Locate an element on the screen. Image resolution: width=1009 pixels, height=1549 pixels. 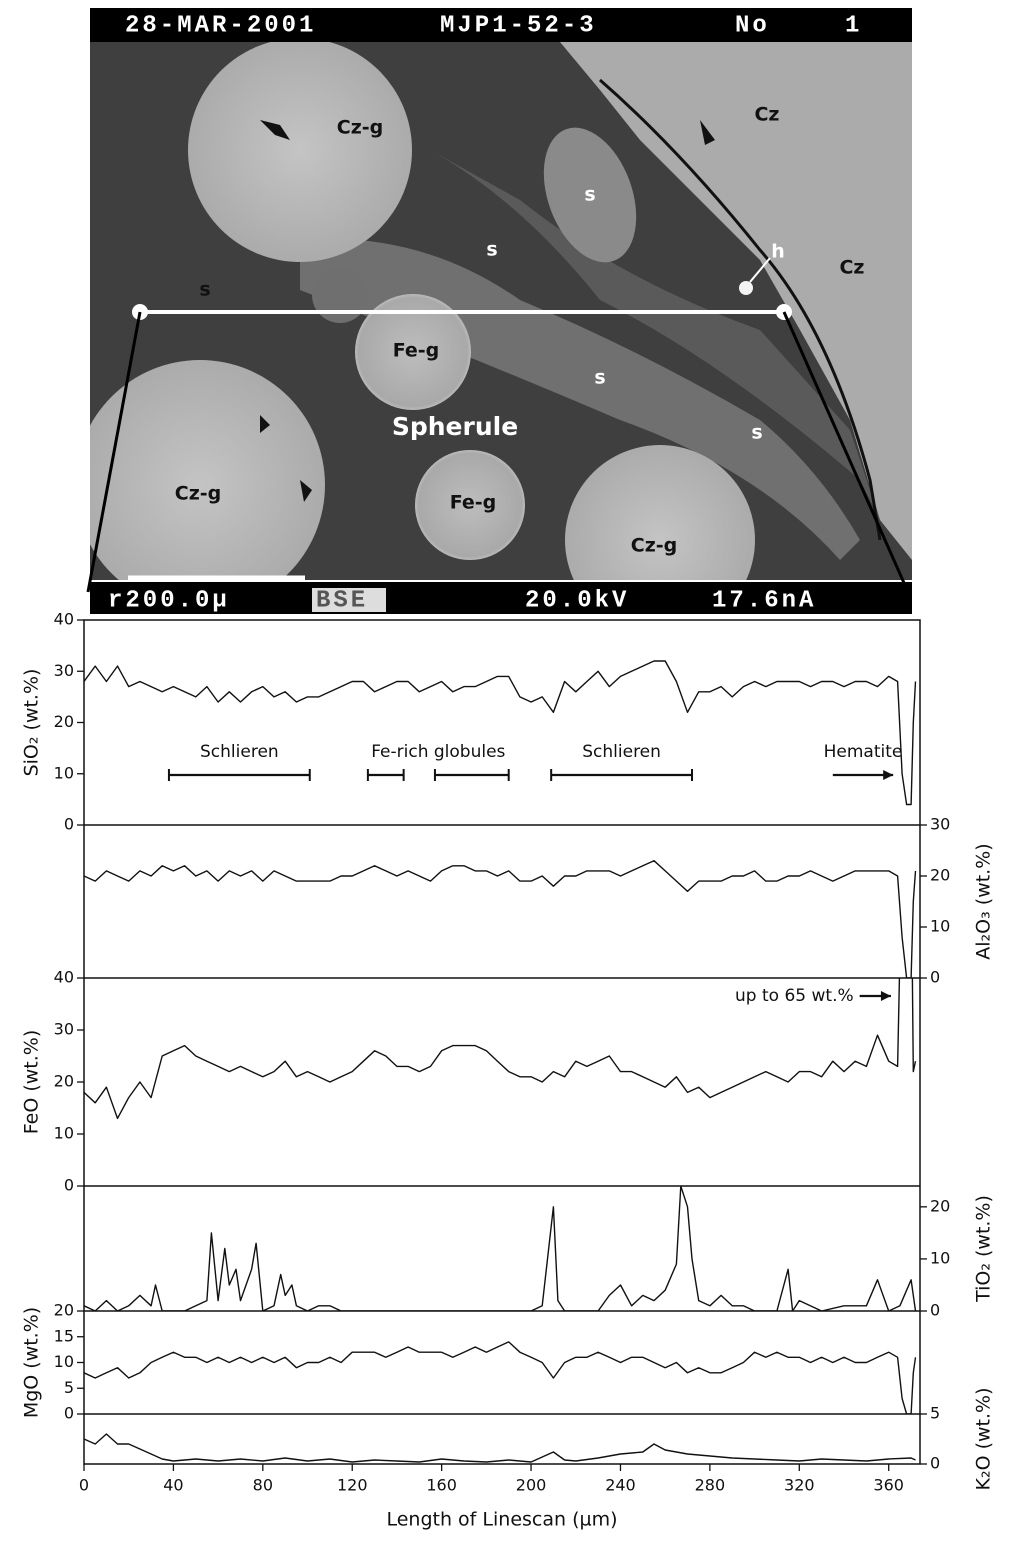
globule is located at coordinates (340, 295).